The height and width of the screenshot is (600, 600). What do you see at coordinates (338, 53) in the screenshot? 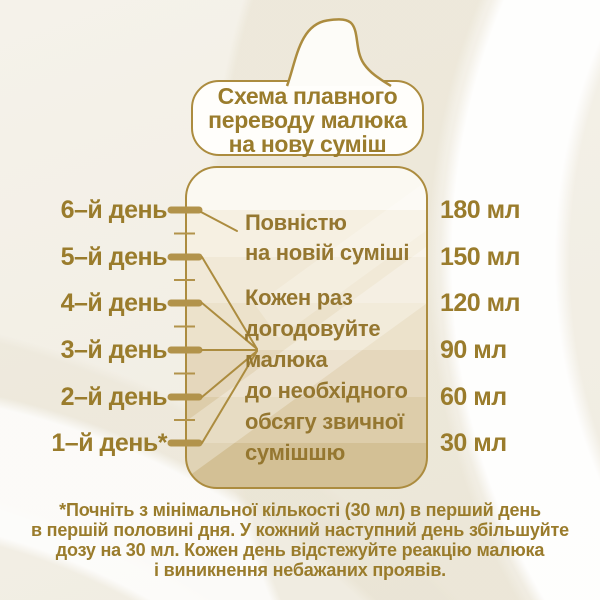
I see `nipple-outline` at bounding box center [338, 53].